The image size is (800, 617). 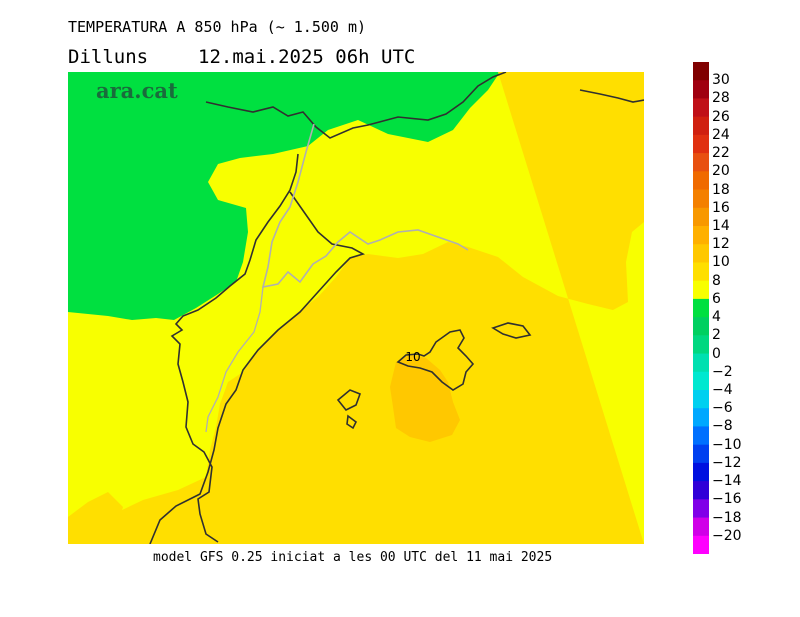 What do you see at coordinates (435, 360) in the screenshot?
I see `island-mallorca` at bounding box center [435, 360].